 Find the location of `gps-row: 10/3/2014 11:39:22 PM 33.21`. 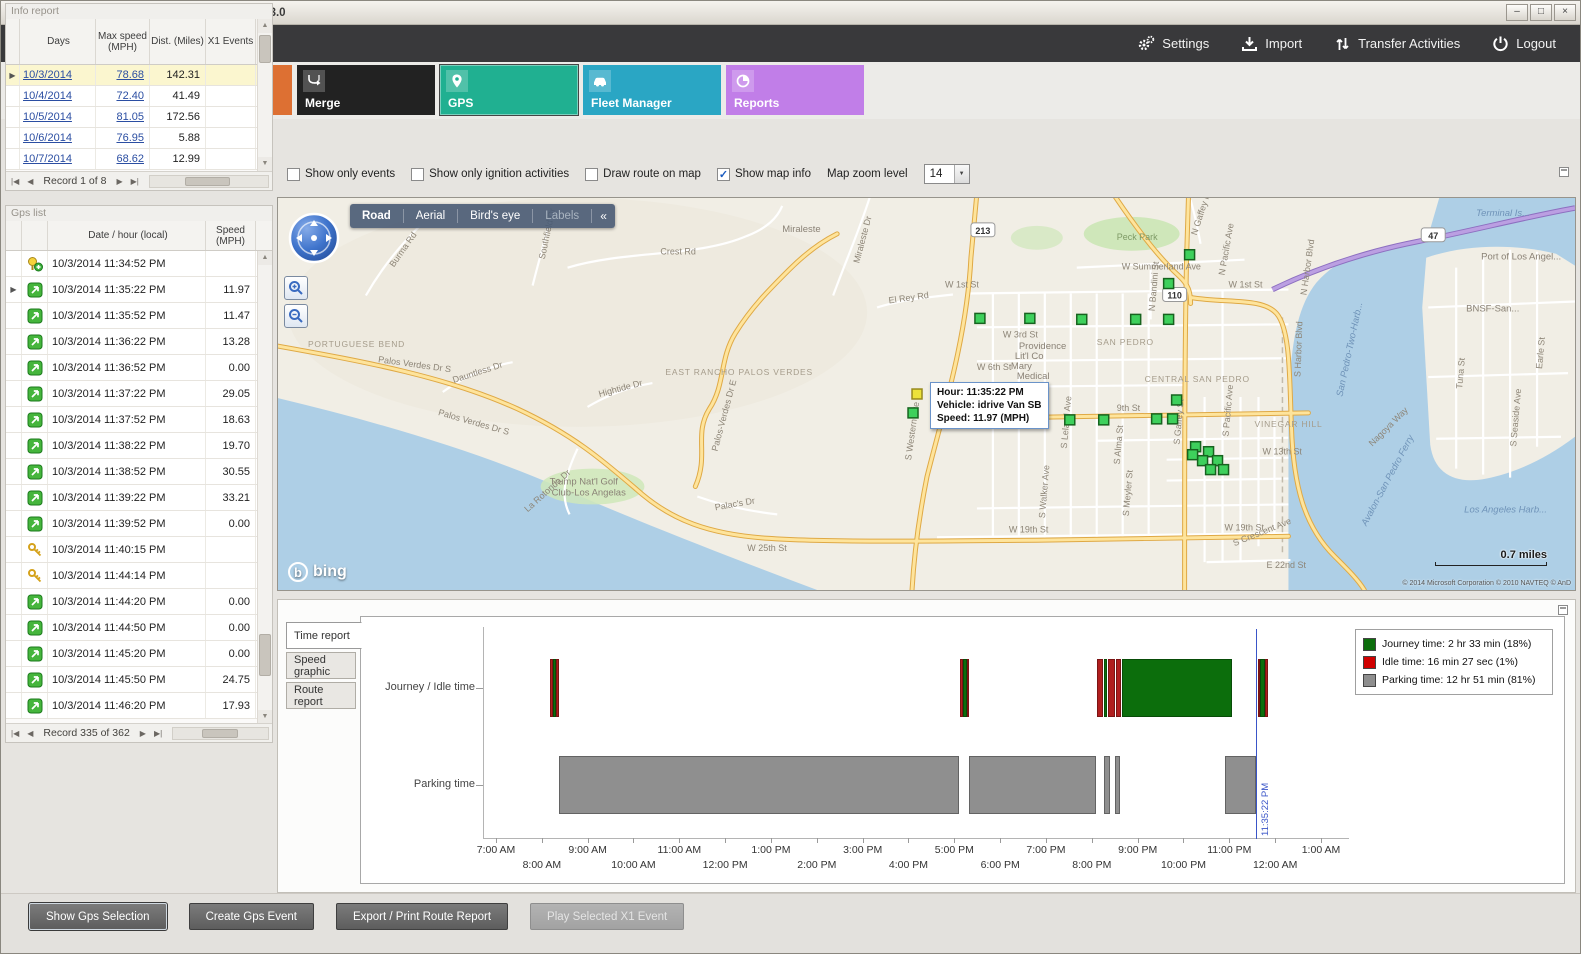

gps-row: 10/3/2014 11:39:22 PM 33.21 is located at coordinates (139, 498).